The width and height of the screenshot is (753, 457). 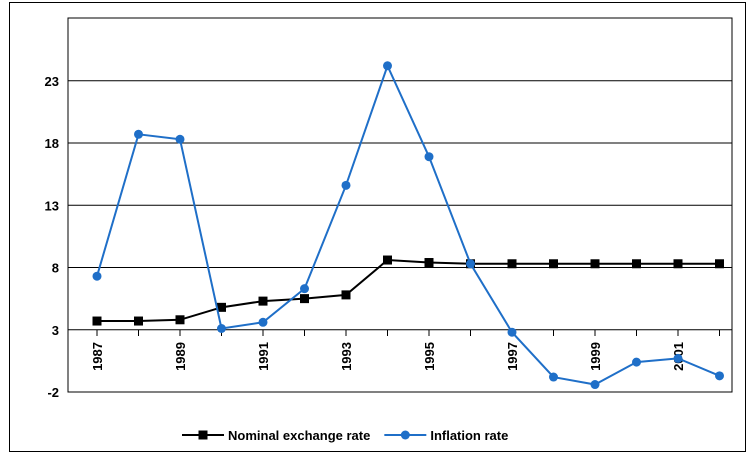 I want to click on x-tick-label: 1995, so click(x=429, y=356).